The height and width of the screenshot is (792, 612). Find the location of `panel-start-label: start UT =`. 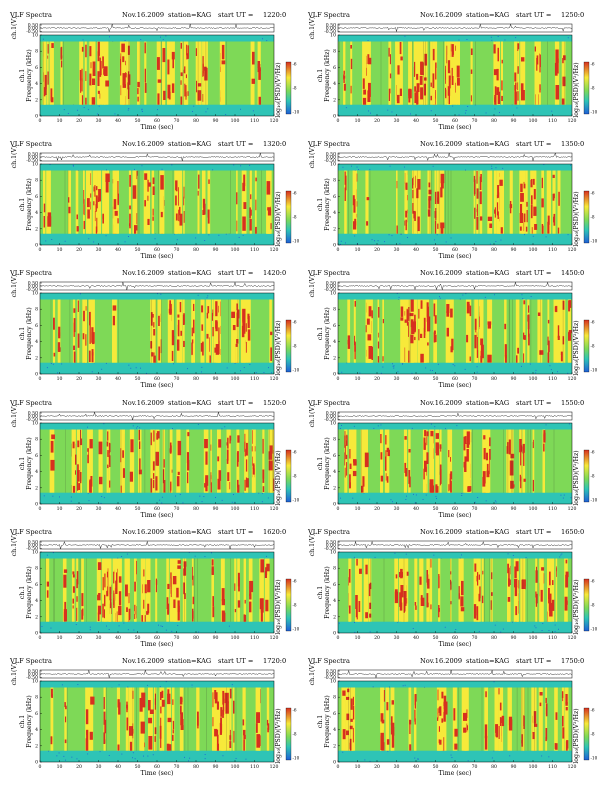

panel-start-label: start UT = is located at coordinates (235, 15).